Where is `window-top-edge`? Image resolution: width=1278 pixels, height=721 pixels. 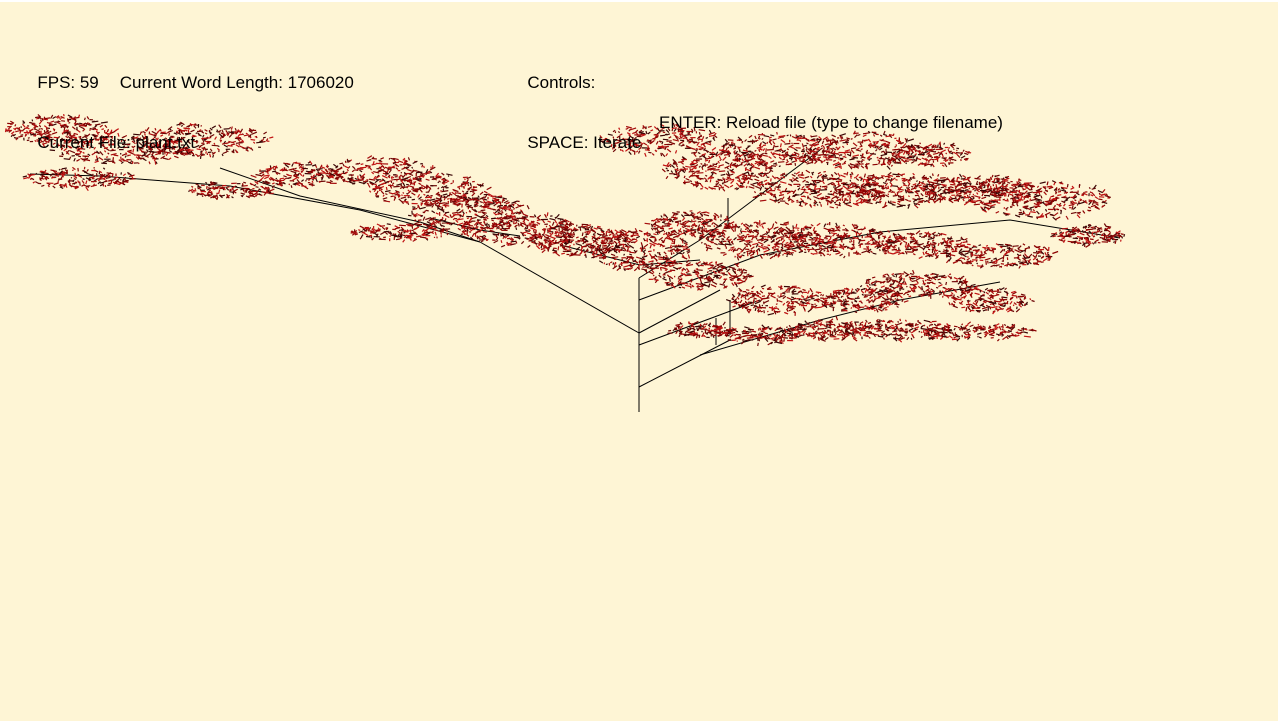
window-top-edge is located at coordinates (639, 1).